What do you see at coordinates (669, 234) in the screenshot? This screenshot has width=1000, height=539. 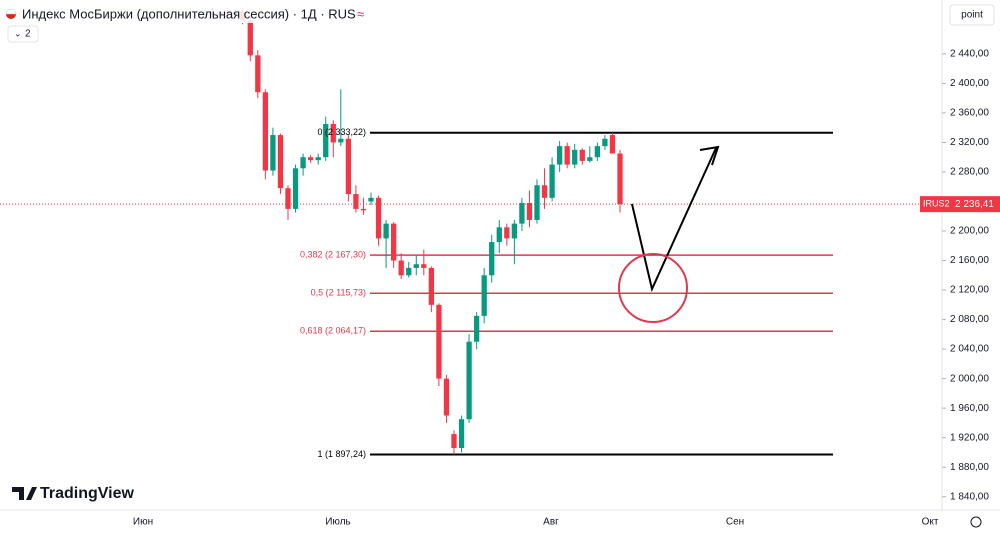 I see `annotation` at bounding box center [669, 234].